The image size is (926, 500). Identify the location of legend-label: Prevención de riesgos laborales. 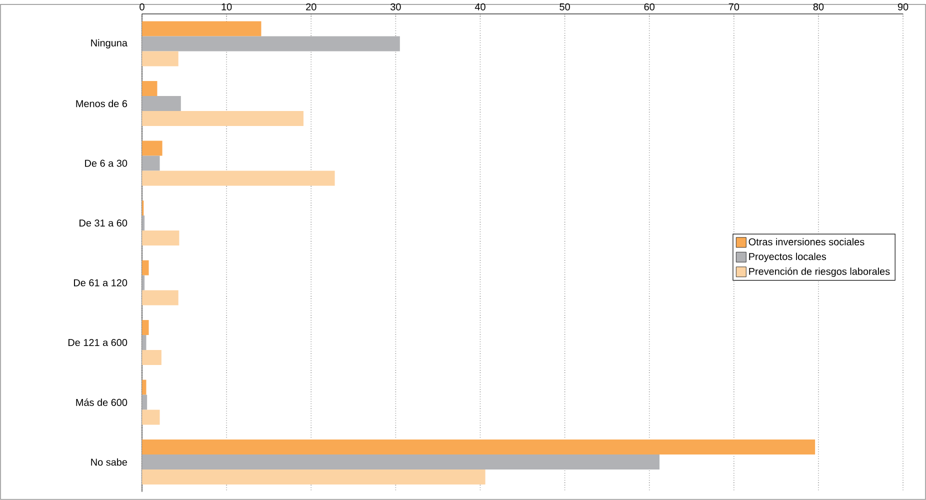
(819, 272).